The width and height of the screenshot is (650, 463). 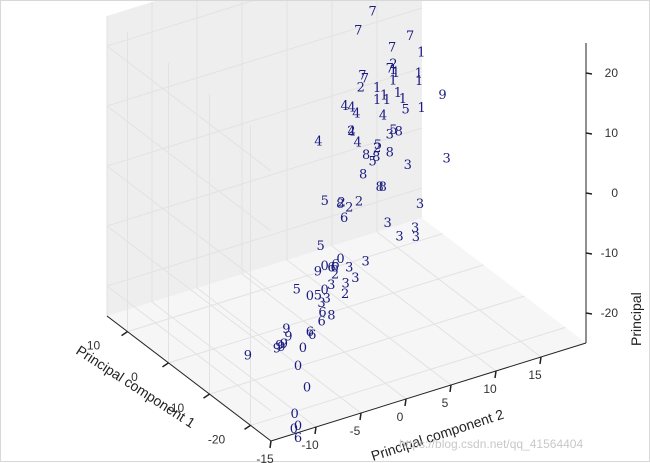 What do you see at coordinates (217, 439) in the screenshot?
I see `x-tick-label: -20` at bounding box center [217, 439].